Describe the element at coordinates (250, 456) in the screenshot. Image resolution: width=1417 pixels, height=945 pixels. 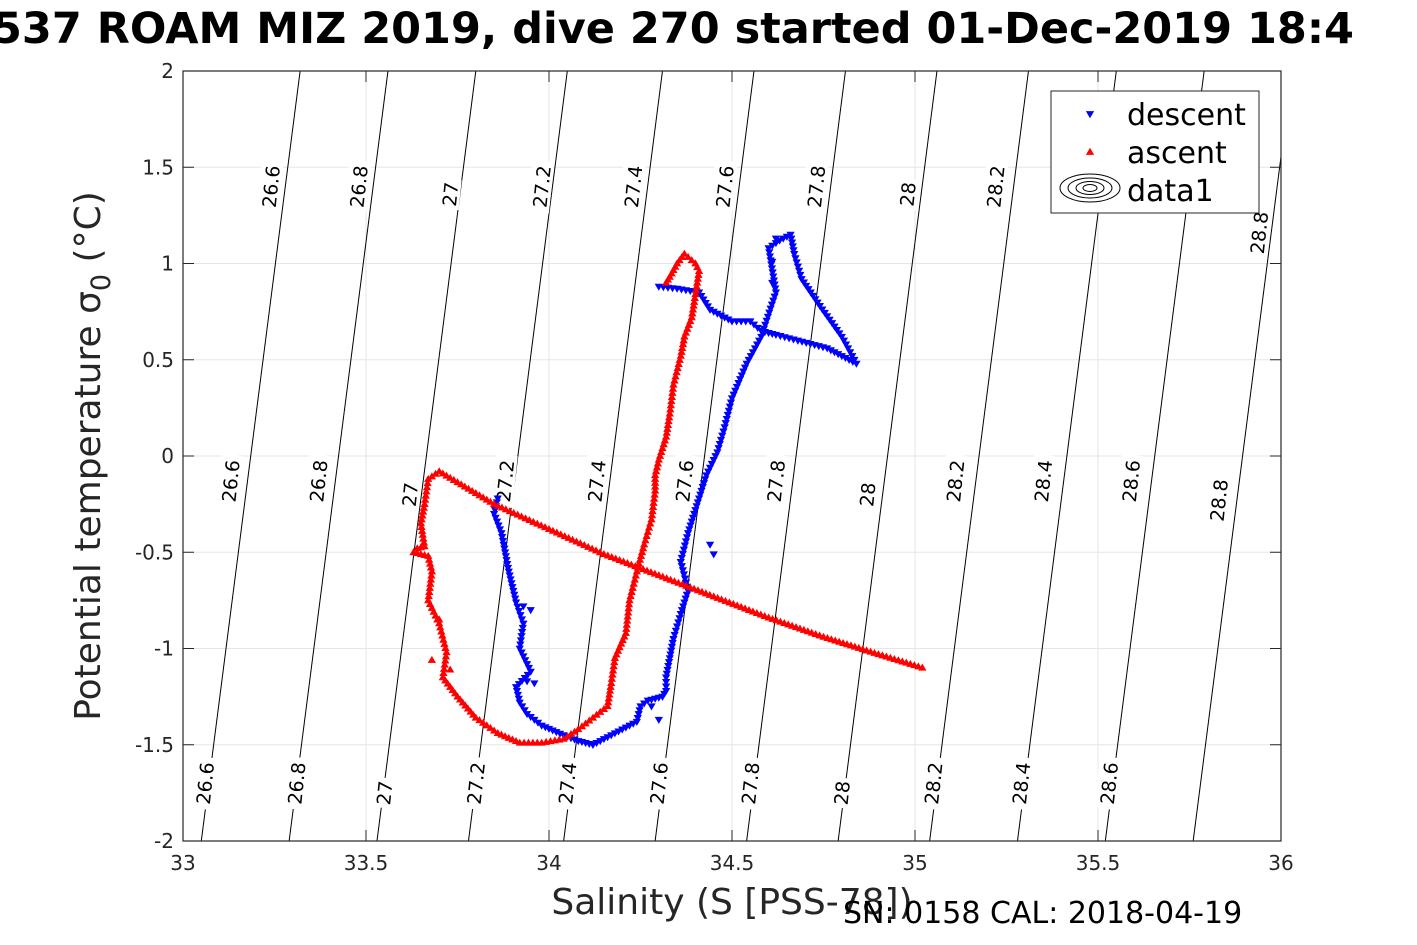
I see `isopycnal-26.6` at that location.